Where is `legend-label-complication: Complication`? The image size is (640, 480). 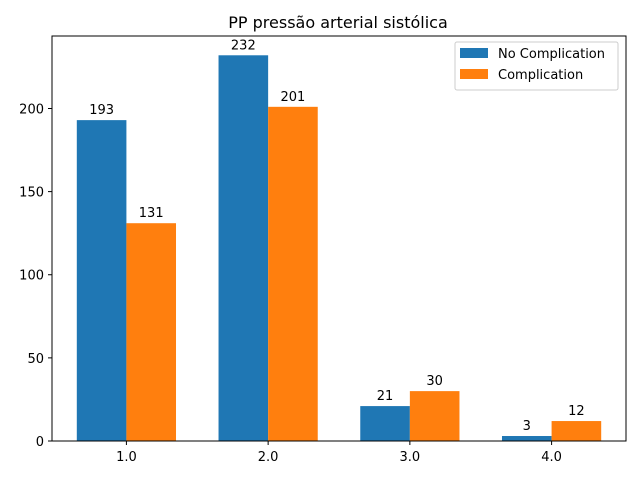 legend-label-complication: Complication is located at coordinates (540, 75).